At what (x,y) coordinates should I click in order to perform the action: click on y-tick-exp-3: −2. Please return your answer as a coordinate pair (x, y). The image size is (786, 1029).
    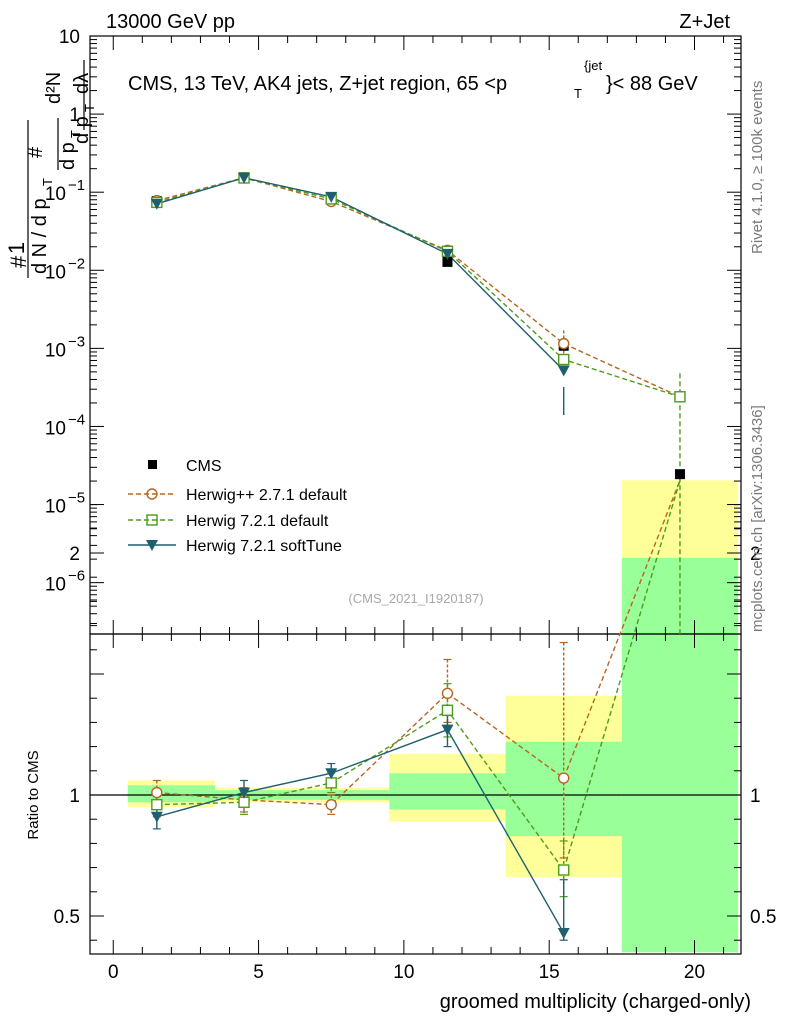
    Looking at the image, I should click on (76, 263).